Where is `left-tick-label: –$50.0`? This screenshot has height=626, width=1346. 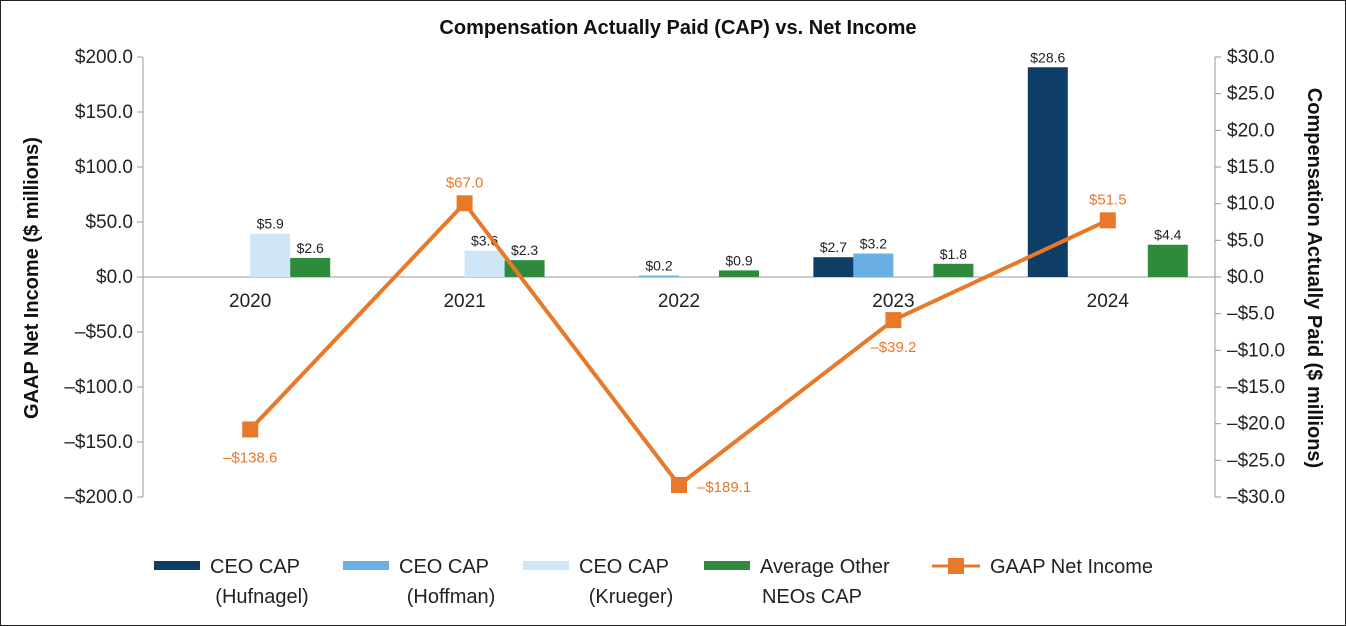 left-tick-label: –$50.0 is located at coordinates (104, 332).